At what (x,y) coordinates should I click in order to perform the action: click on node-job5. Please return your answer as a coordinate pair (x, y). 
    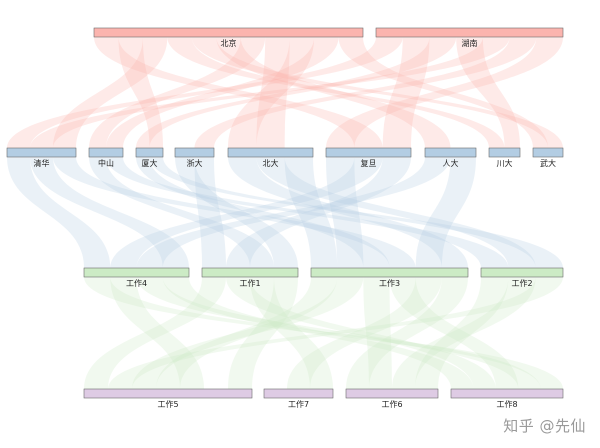
    Looking at the image, I should click on (168, 393).